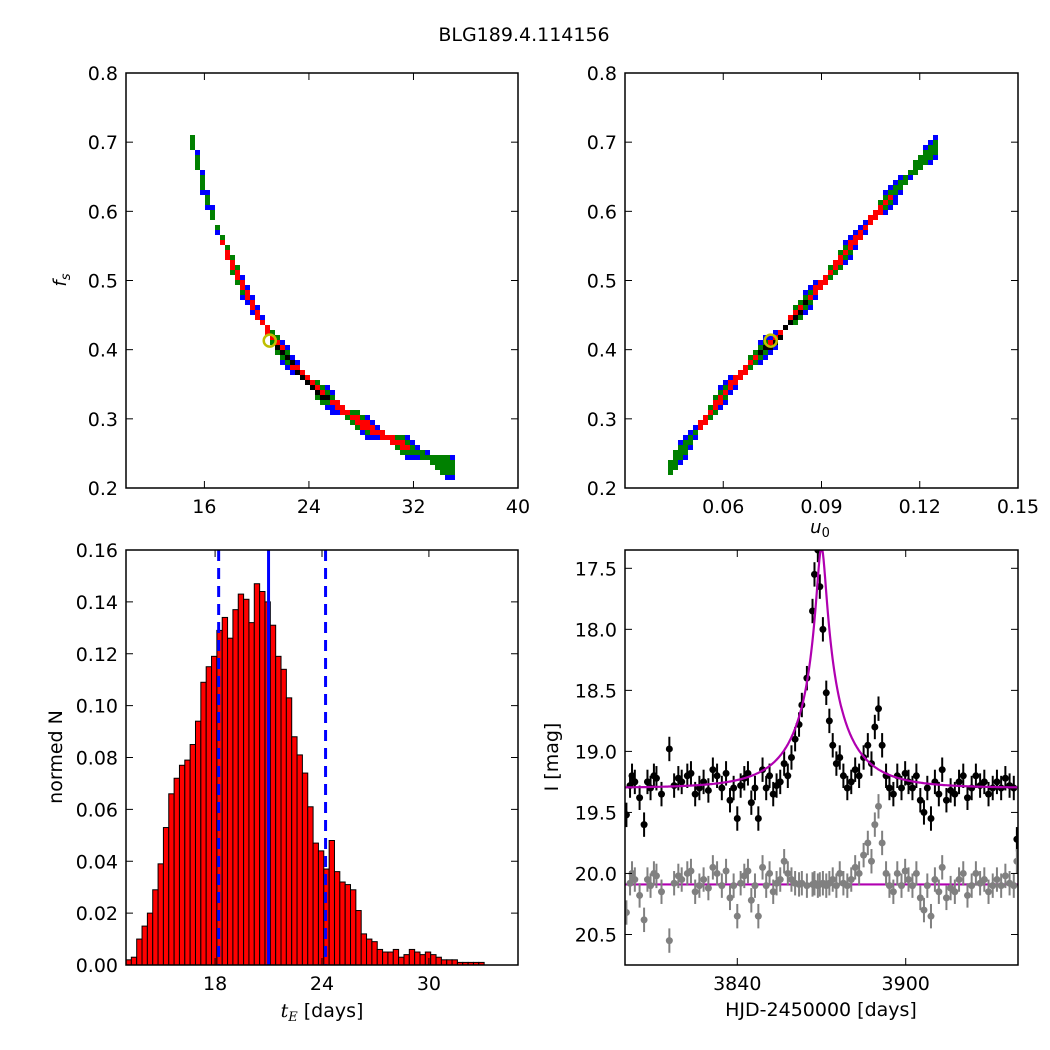  Describe the element at coordinates (215, 984) in the screenshot. I see `x-tick-label: 18` at that location.